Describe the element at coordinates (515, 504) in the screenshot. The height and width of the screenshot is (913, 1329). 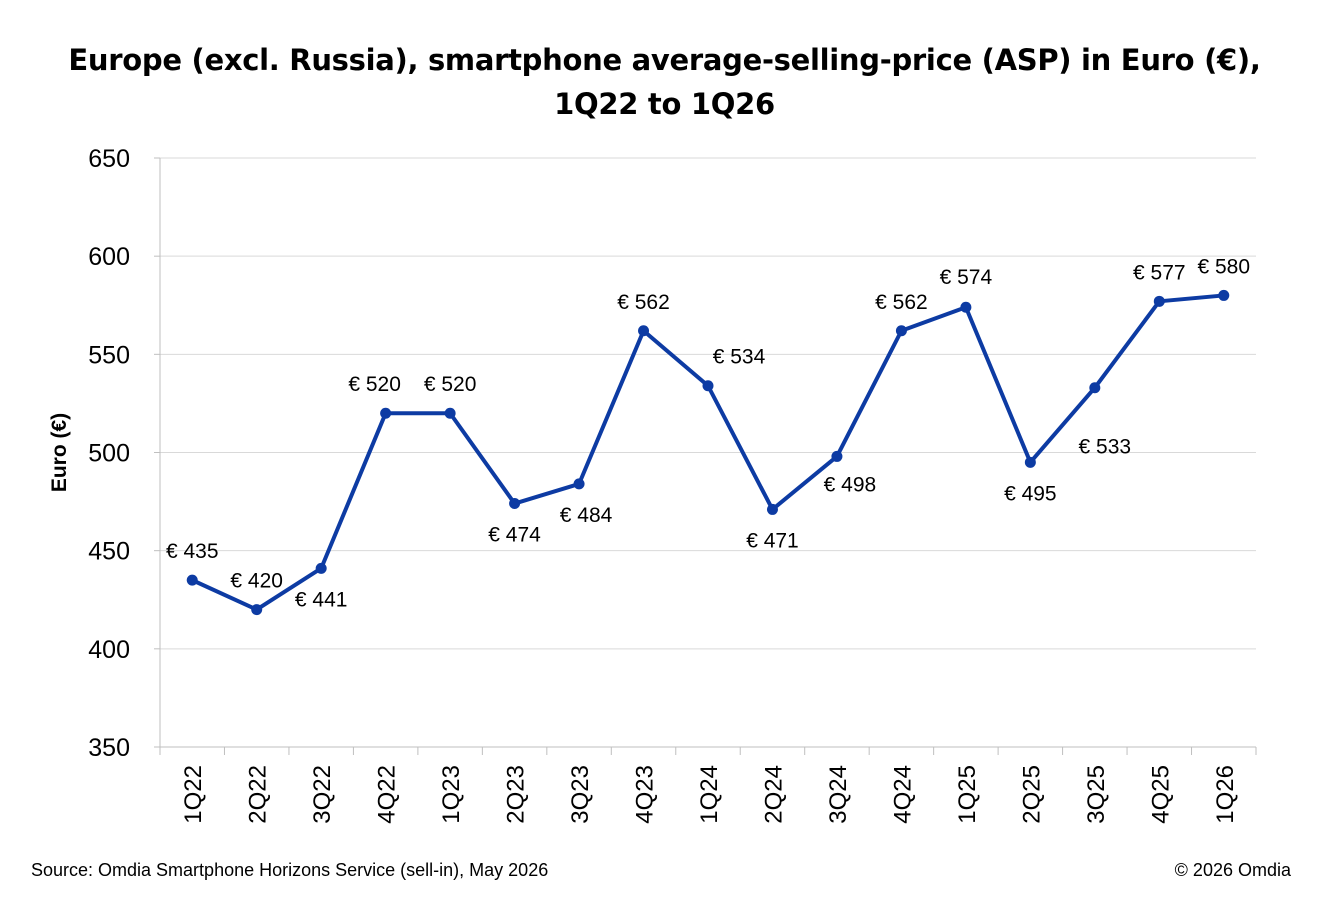
I see `data-point-2Q23` at that location.